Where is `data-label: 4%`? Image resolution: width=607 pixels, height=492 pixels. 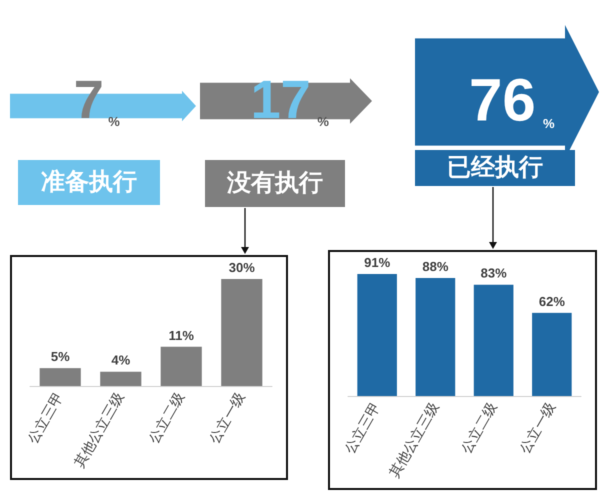 data-label: 4% is located at coordinates (121, 360).